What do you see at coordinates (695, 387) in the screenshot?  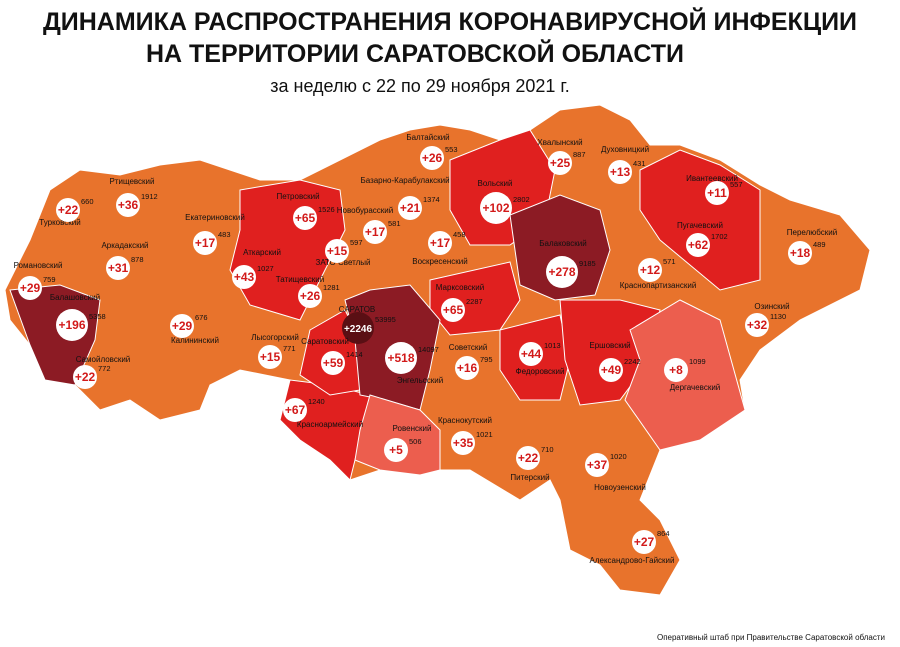 I see `district-name: Дергачевский` at bounding box center [695, 387].